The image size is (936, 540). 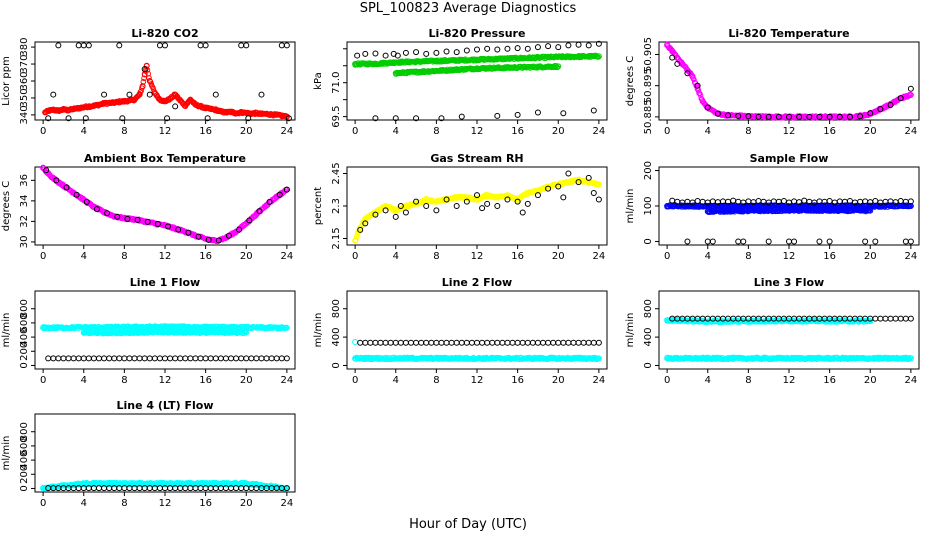 What do you see at coordinates (558, 256) in the screenshot?
I see `x-tick-label: 20` at bounding box center [558, 256].